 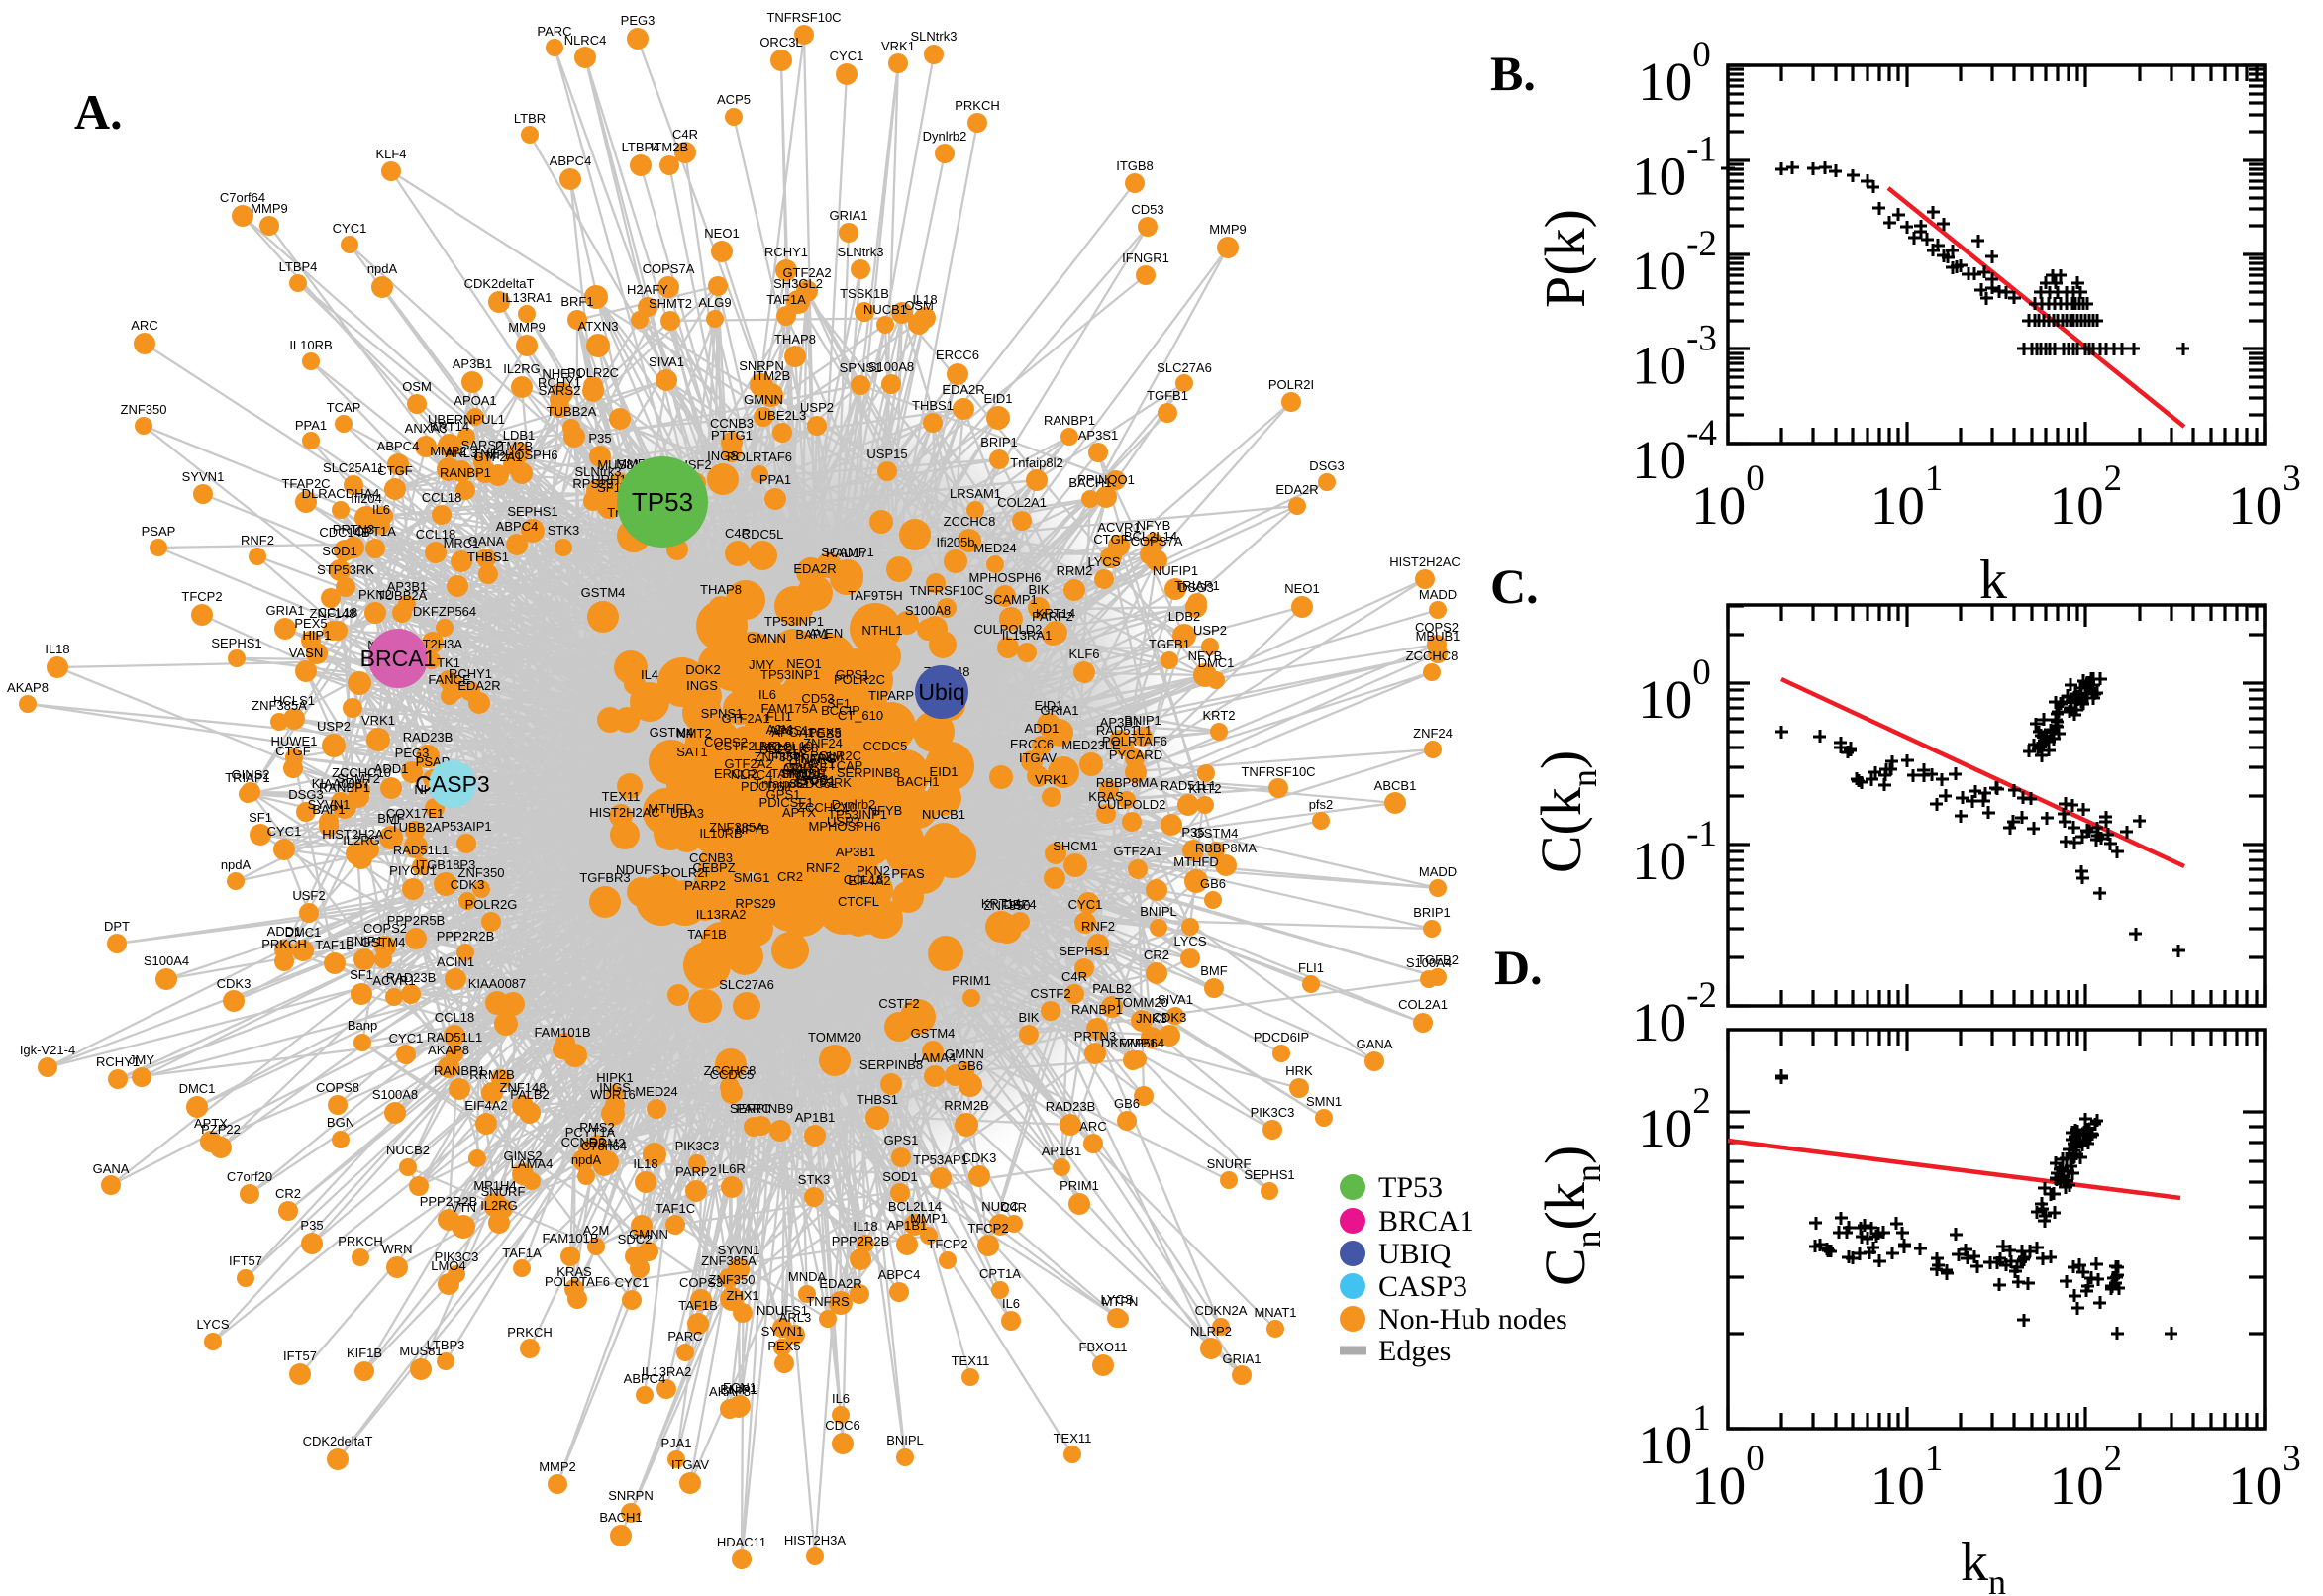 I want to click on svg-text: FCN1, so click(x=740, y=1387).